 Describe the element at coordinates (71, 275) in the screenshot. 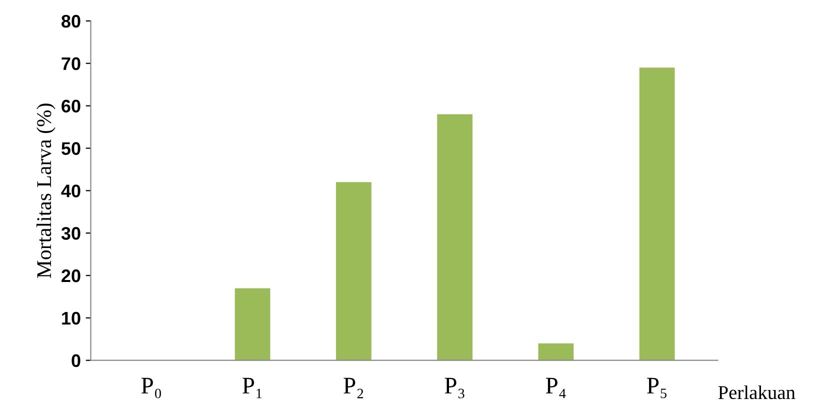

I see `y-tick-label: 20` at that location.